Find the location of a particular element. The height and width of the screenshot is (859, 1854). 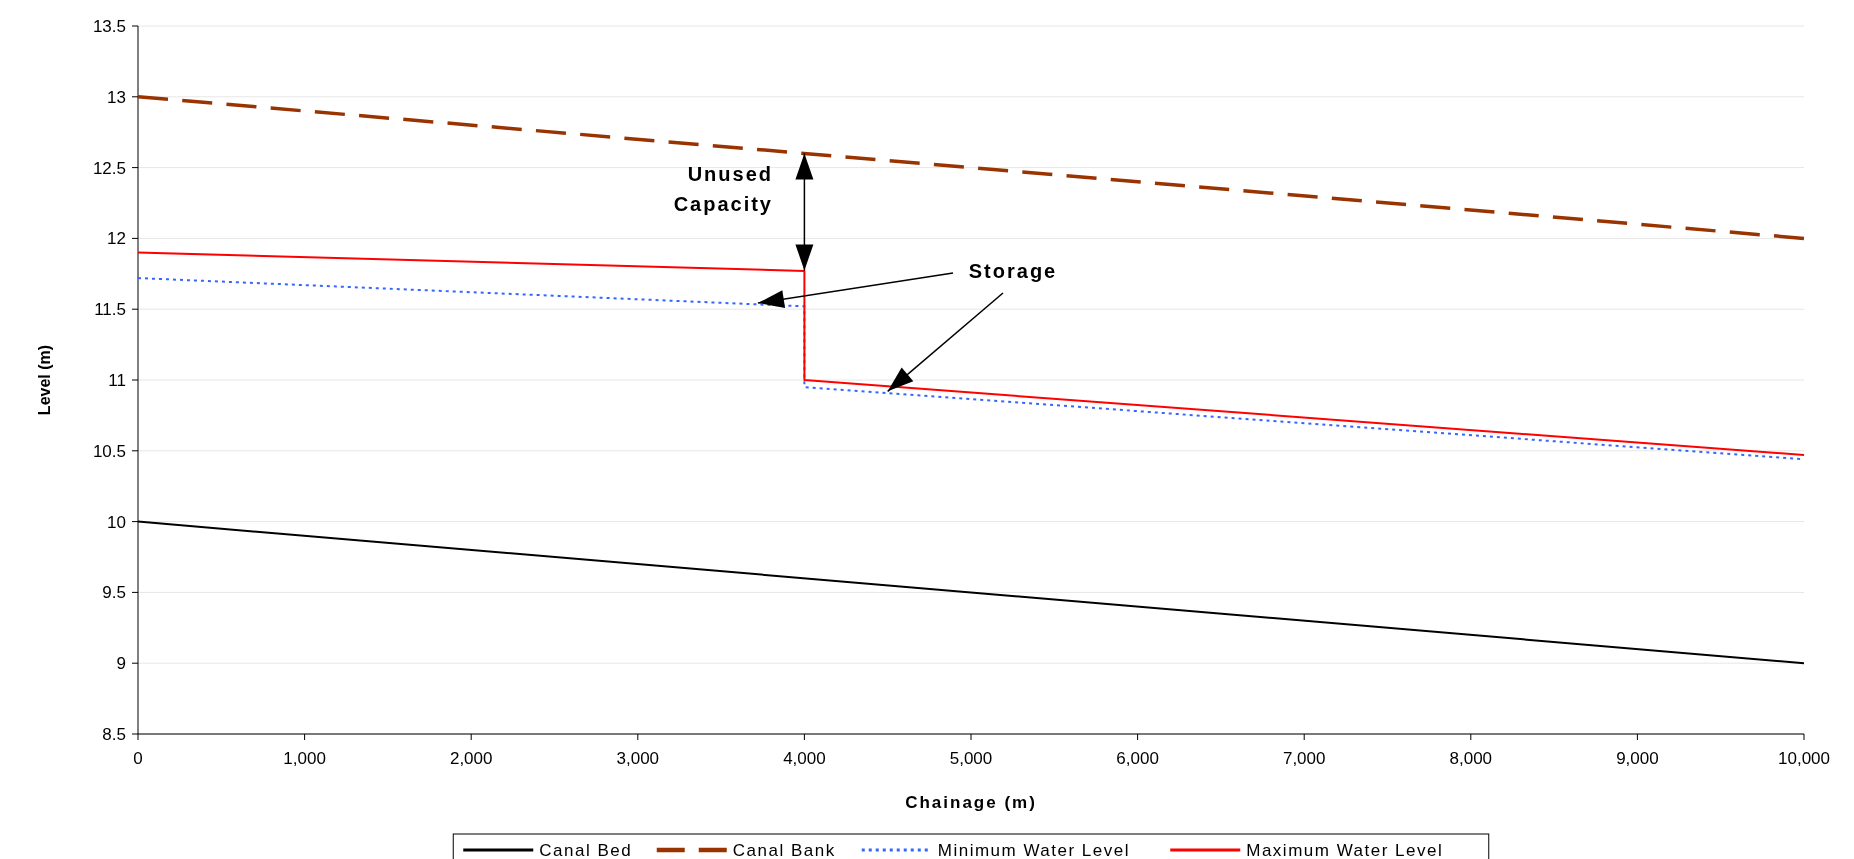

y-tick-label: 12.5 is located at coordinates (109, 168).